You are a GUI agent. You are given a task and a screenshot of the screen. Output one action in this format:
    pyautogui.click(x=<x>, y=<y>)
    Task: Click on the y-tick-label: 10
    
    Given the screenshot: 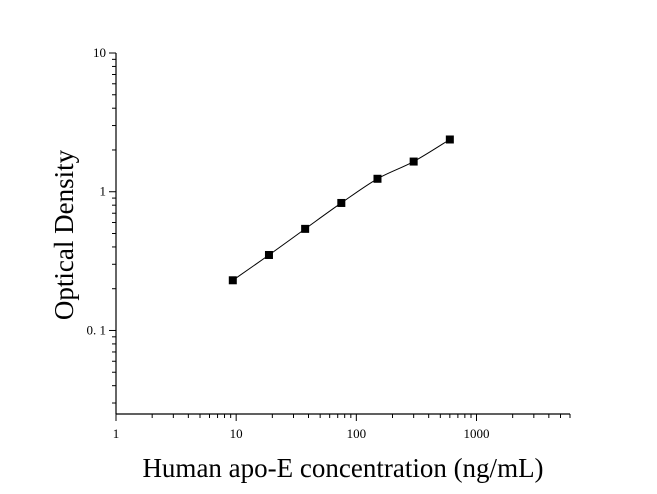 What is the action you would take?
    pyautogui.click(x=99, y=52)
    